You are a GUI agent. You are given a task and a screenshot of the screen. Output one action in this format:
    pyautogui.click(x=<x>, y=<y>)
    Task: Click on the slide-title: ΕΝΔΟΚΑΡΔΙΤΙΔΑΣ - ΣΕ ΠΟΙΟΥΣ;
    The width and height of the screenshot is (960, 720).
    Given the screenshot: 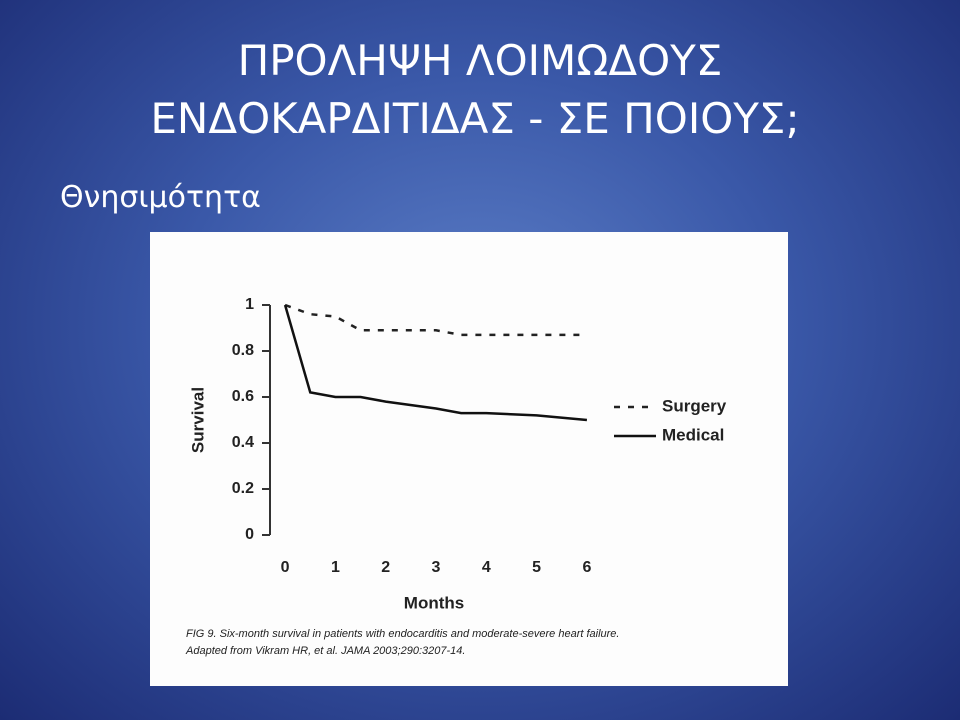 What is the action you would take?
    pyautogui.click(x=475, y=118)
    